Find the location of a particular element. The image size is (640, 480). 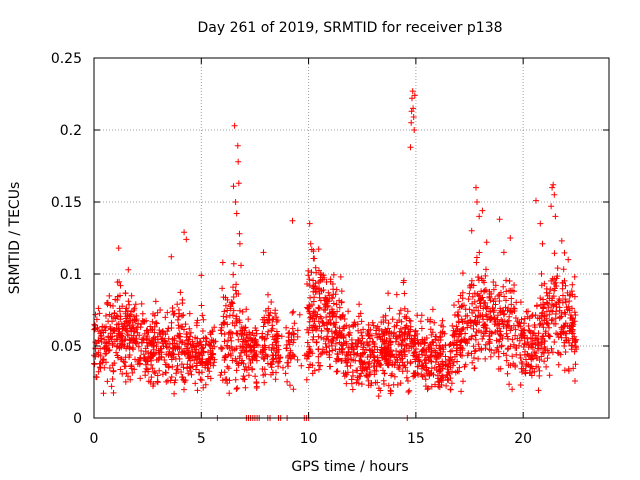

y-tick-label: 0.05 is located at coordinates (66, 347).